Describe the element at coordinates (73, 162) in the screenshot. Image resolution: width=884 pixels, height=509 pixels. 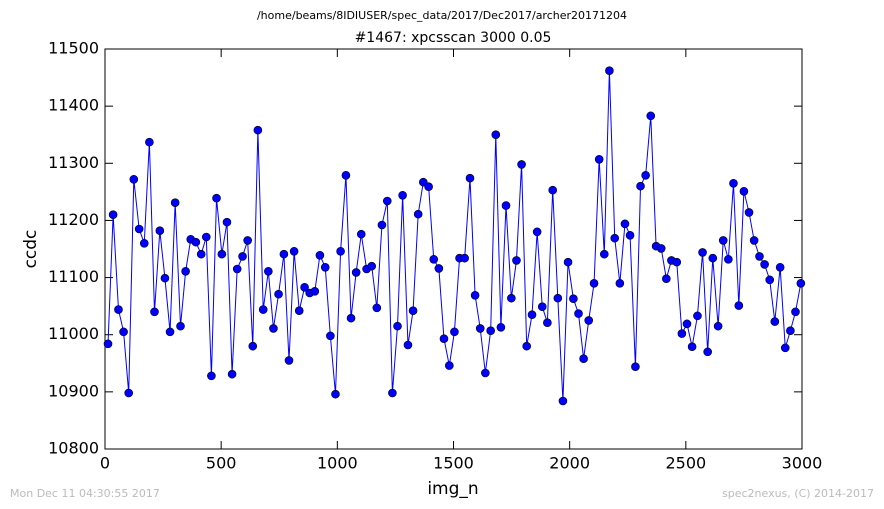
I see `y-tick-label: 11300` at that location.